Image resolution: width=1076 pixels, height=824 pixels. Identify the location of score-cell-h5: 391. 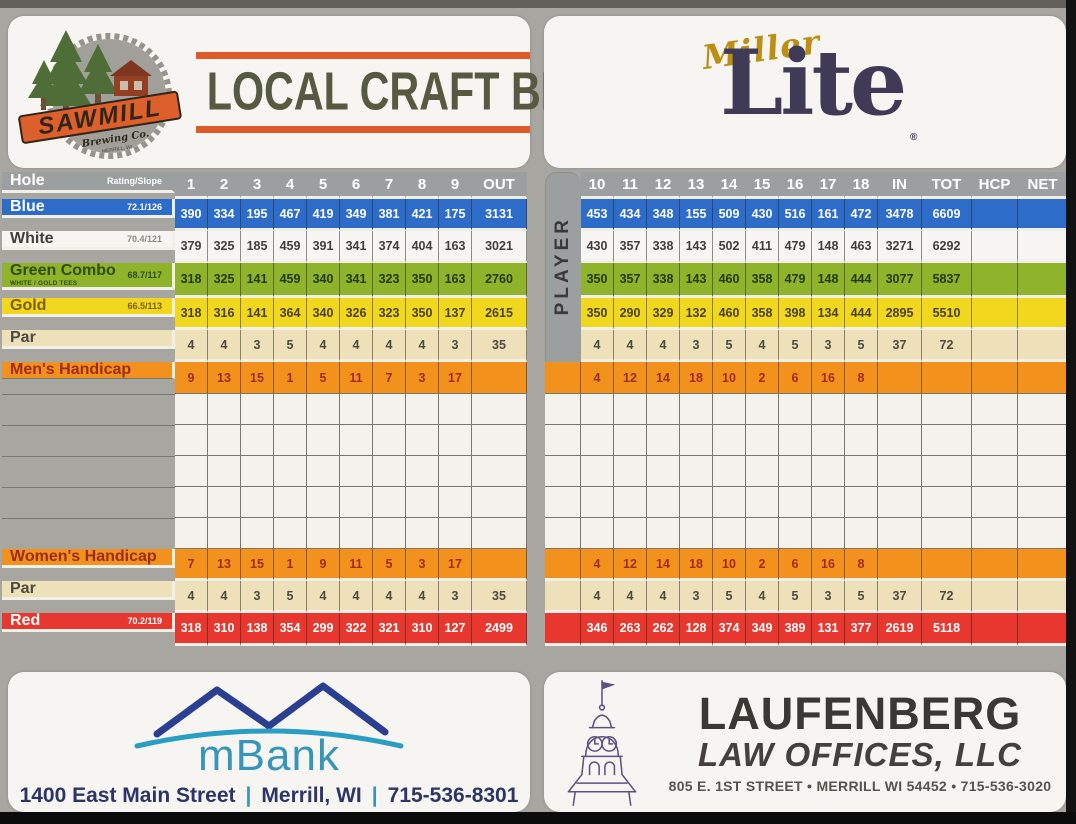
(323, 247).